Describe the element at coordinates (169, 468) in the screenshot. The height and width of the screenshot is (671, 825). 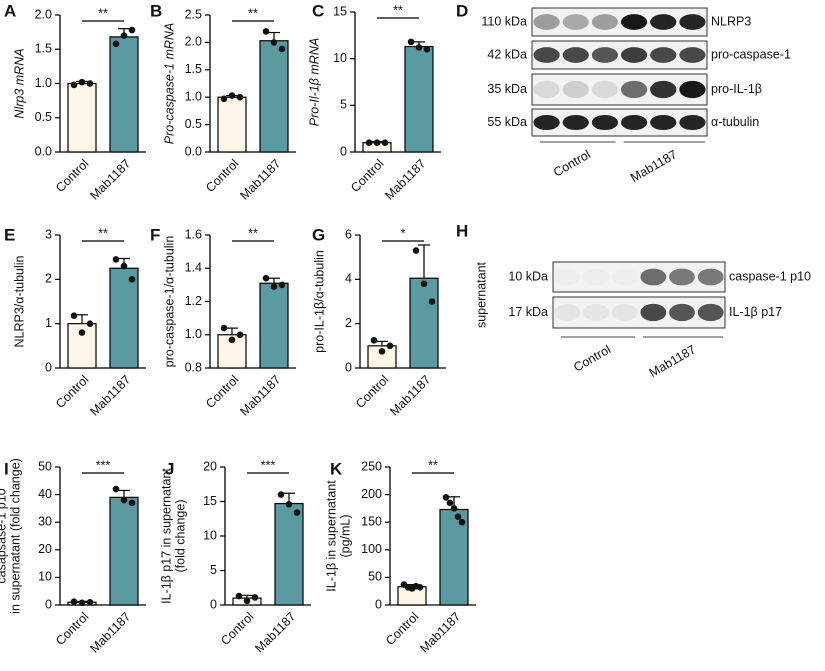
I see `panel-letter: J` at that location.